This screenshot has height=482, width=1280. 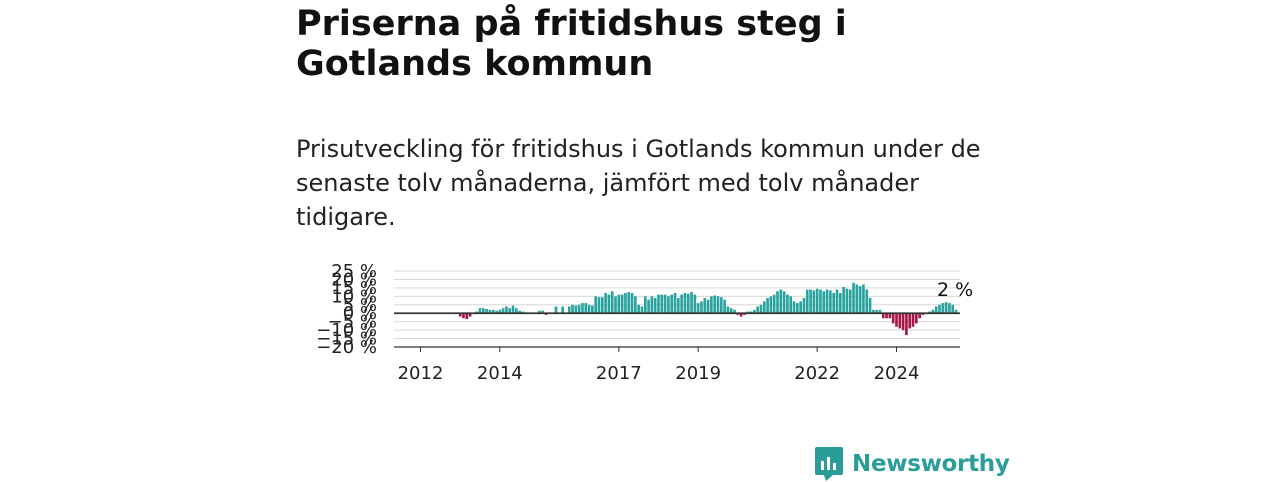 What do you see at coordinates (500, 373) in the screenshot?
I see `x-tick-label: 2014` at bounding box center [500, 373].